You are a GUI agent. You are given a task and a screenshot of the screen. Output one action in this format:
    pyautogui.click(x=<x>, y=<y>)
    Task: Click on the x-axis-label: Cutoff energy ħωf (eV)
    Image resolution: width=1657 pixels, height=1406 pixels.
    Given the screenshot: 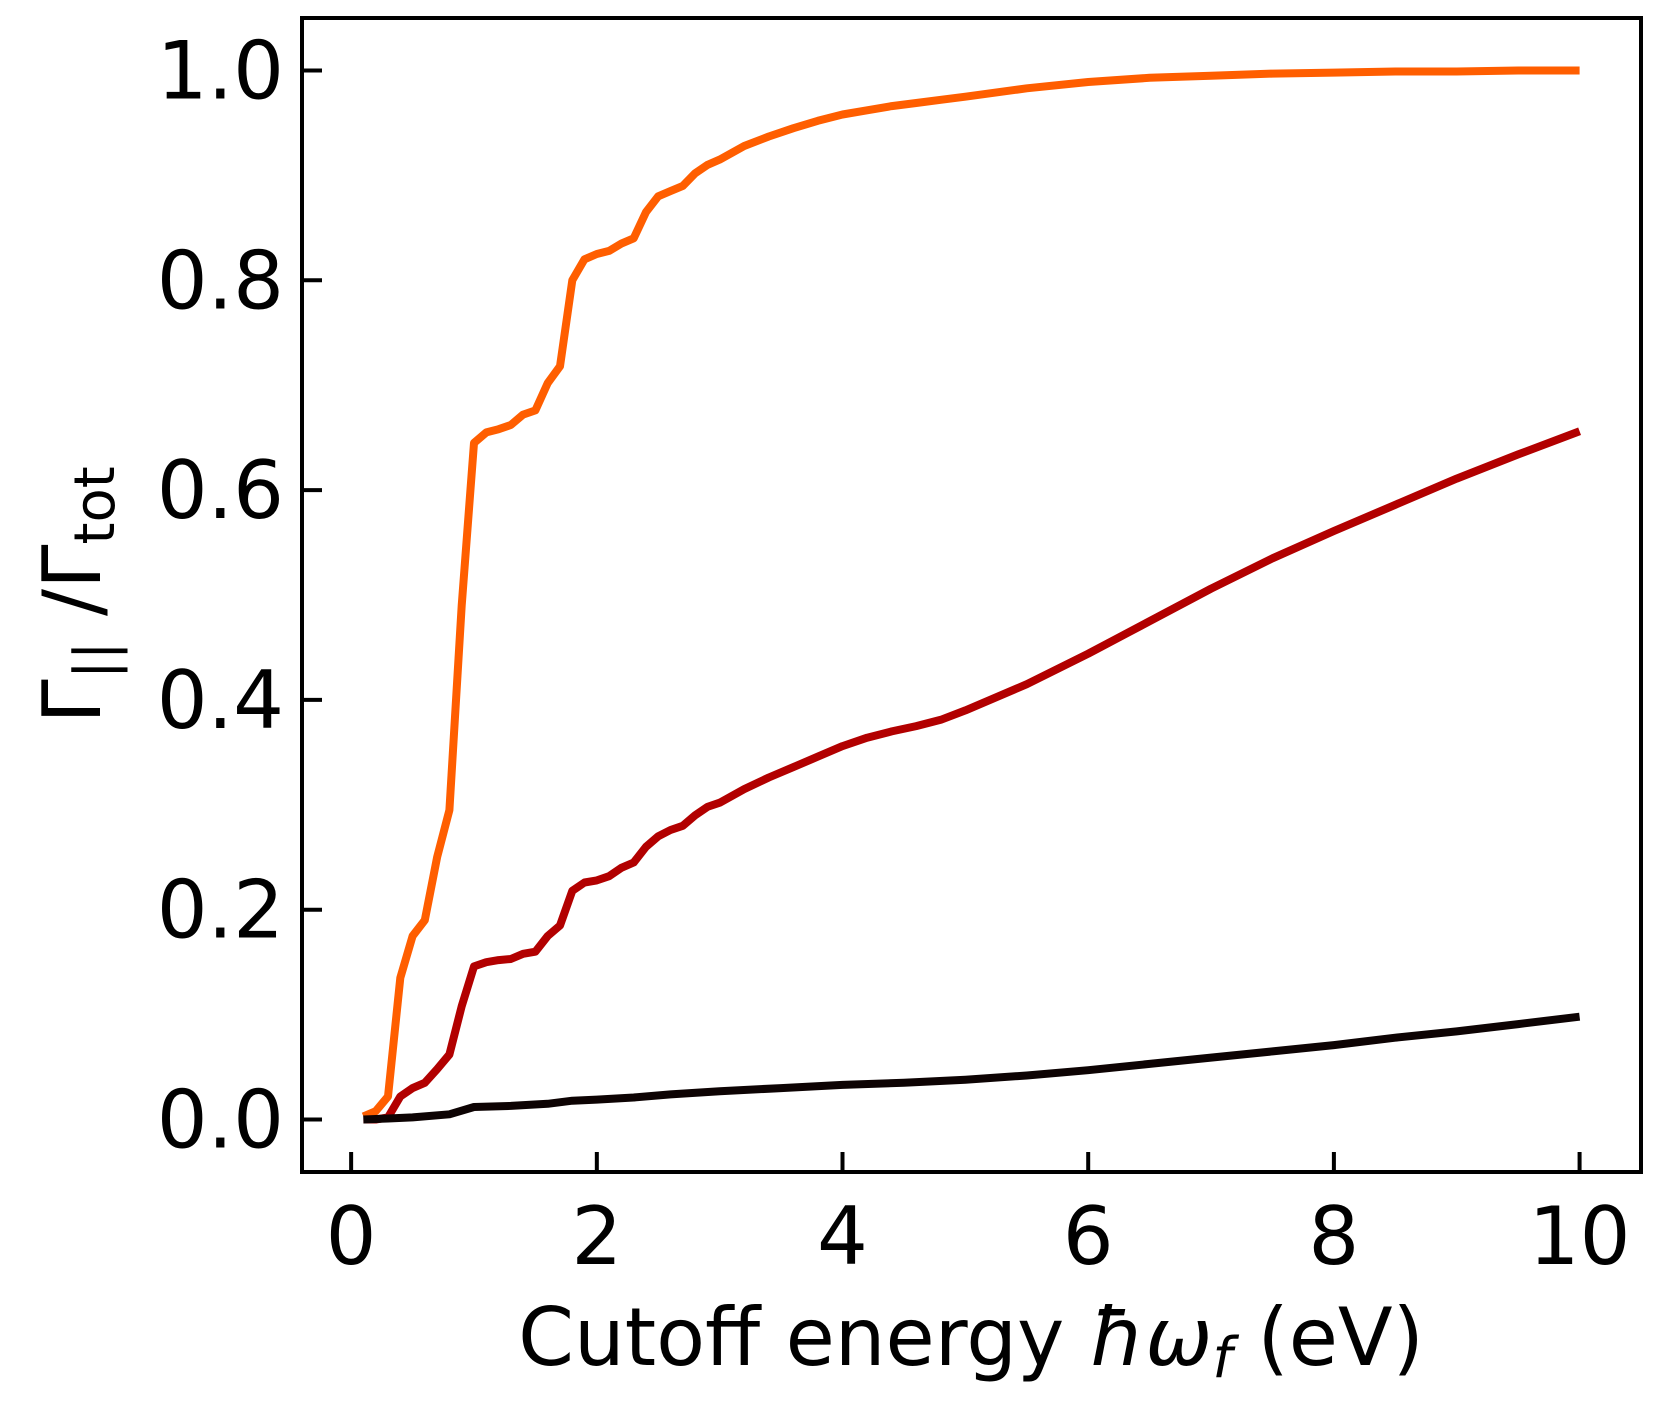 What is the action you would take?
    pyautogui.click(x=971, y=1341)
    